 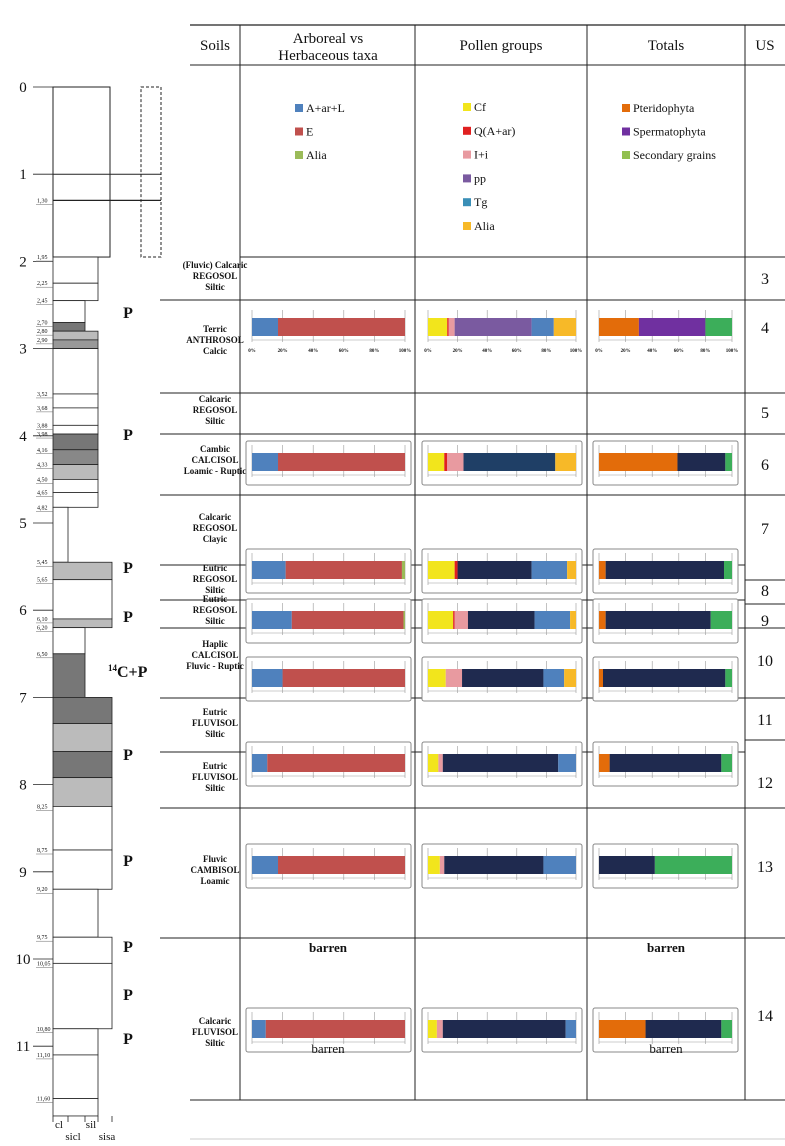 What do you see at coordinates (433, 763) in the screenshot?
I see `bar-pollen-12-cf` at bounding box center [433, 763].